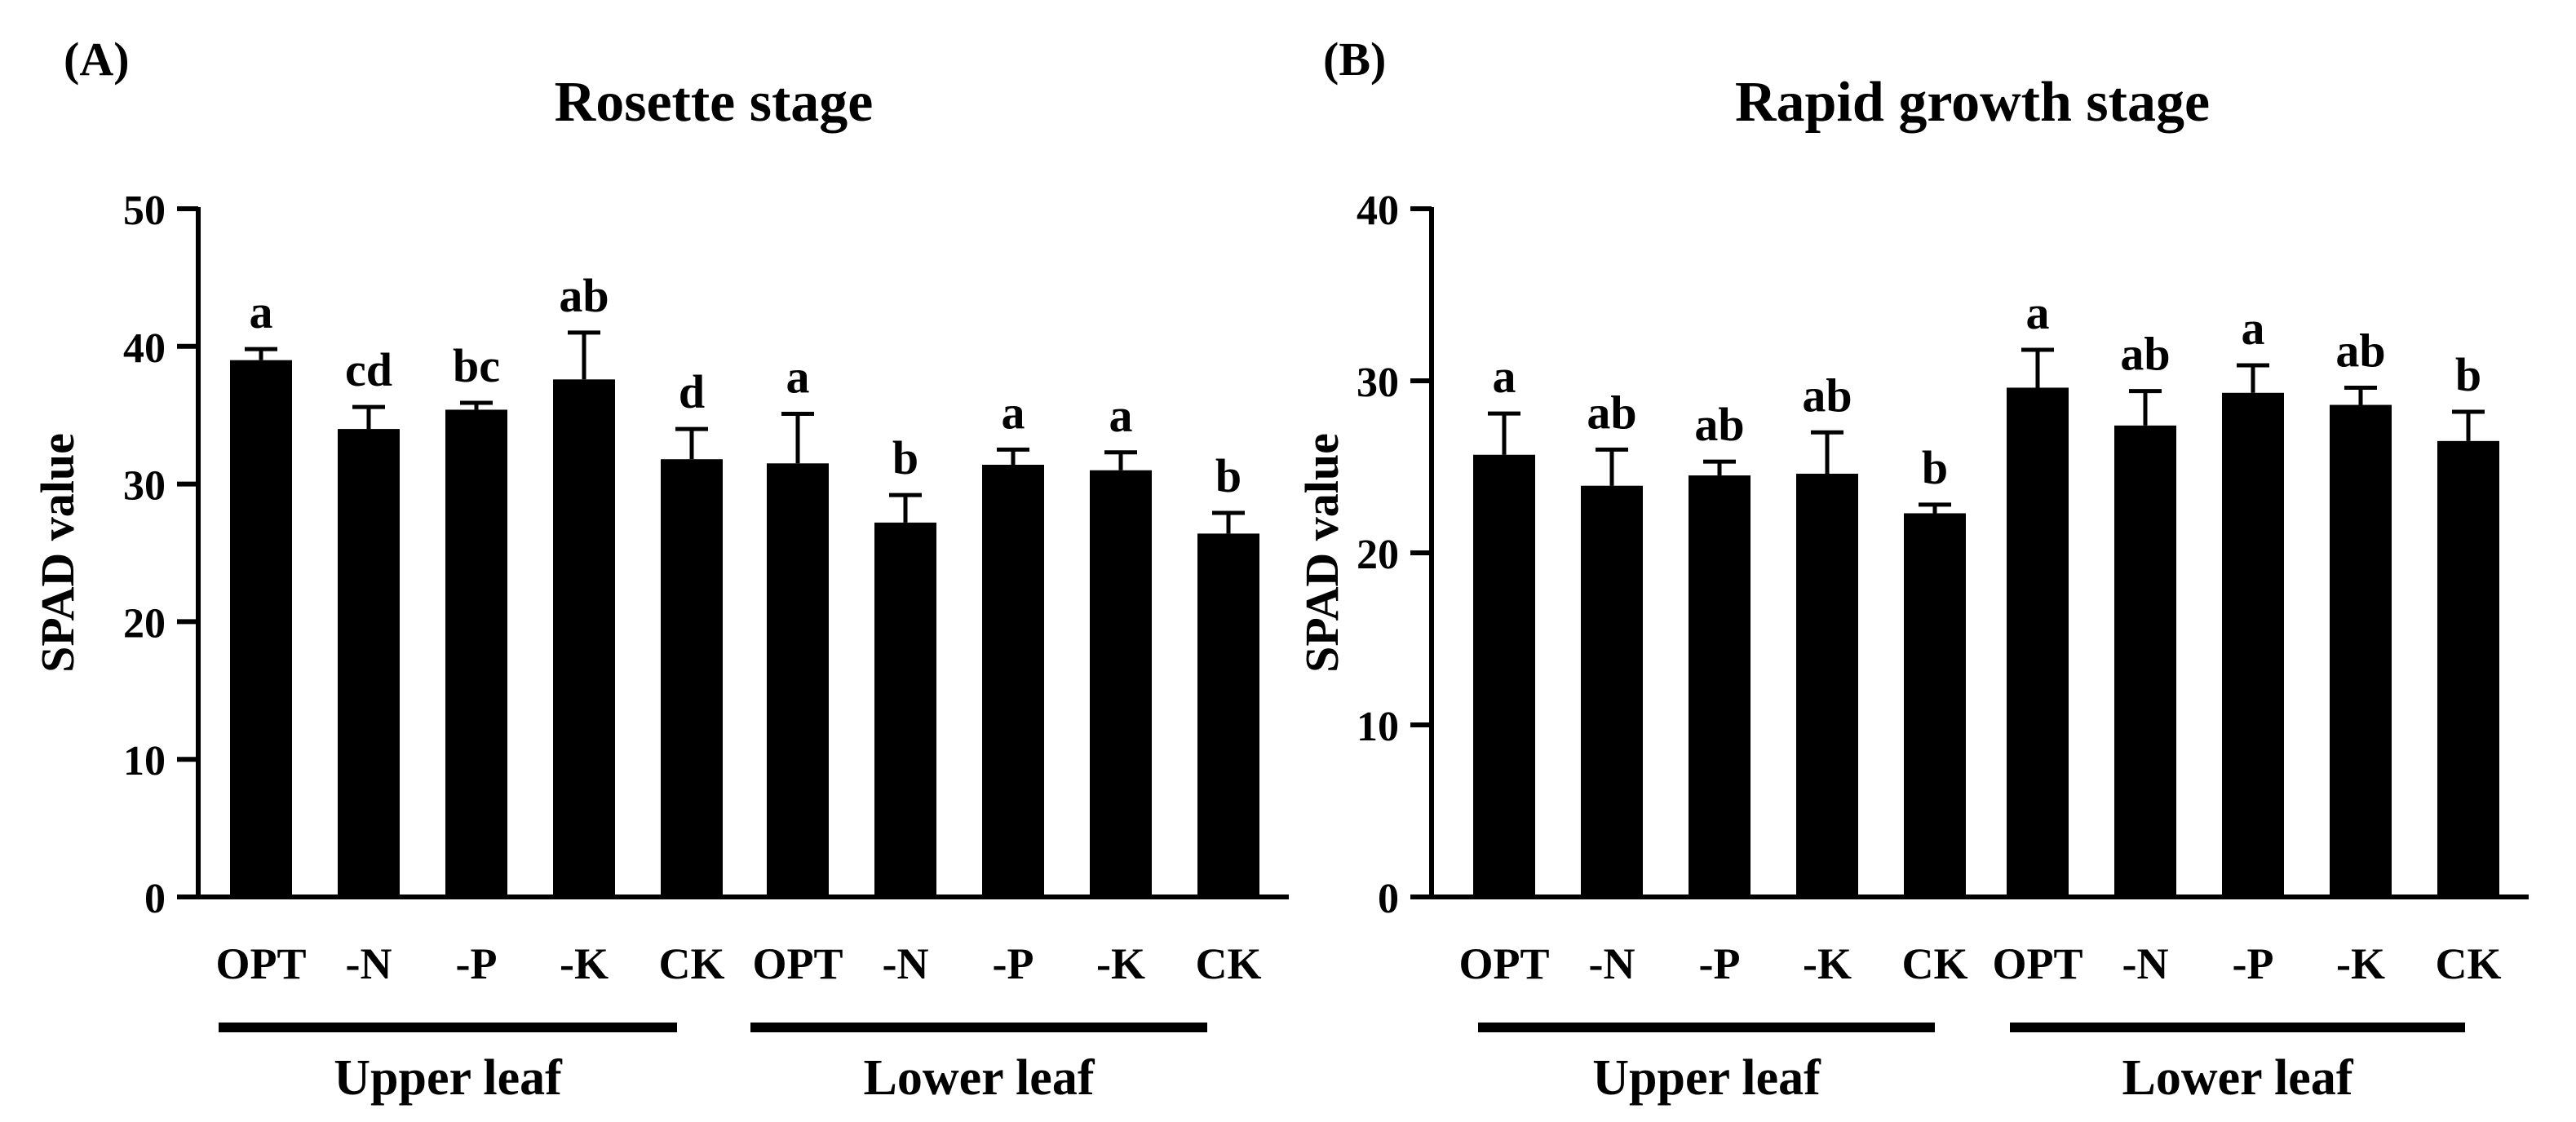 Image resolution: width=2576 pixels, height=1122 pixels. What do you see at coordinates (97, 59) in the screenshot?
I see `panel-a-label: (A)` at bounding box center [97, 59].